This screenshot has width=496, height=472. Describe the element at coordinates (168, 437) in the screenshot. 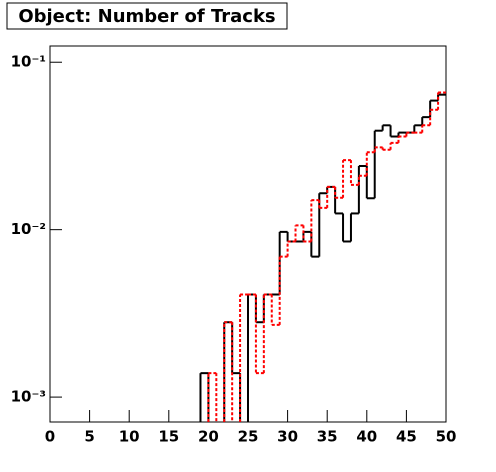

I see `x-tick-label: 15` at that location.